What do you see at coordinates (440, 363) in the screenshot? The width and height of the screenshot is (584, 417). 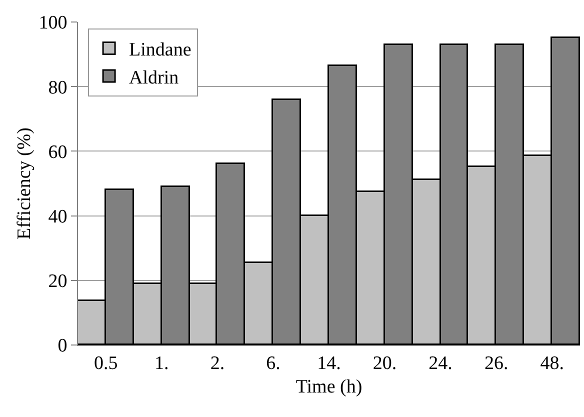 I see `x-tick-label: 24.` at bounding box center [440, 363].